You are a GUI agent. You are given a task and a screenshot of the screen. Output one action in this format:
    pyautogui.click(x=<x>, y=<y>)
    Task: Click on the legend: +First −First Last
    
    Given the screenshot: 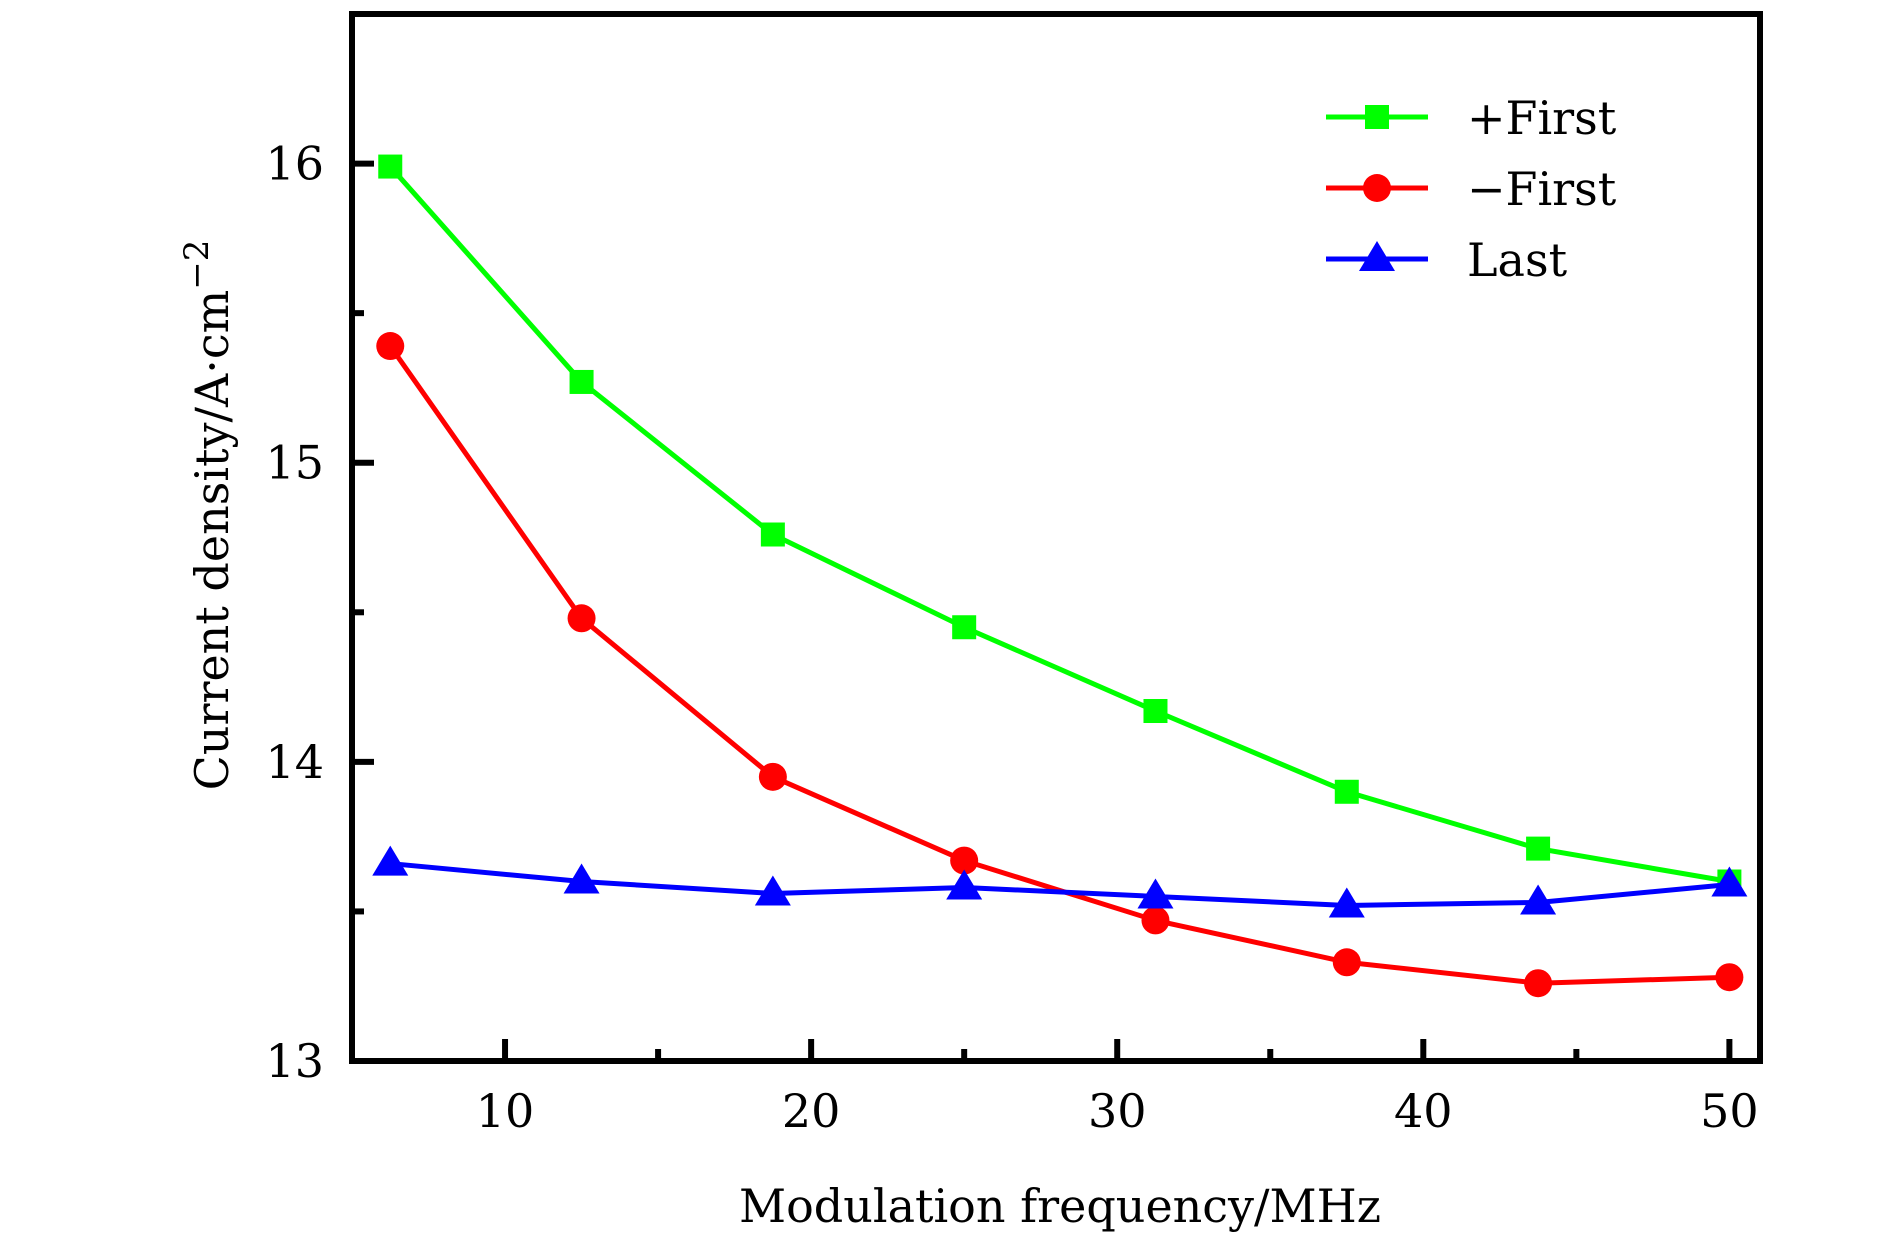 What is the action you would take?
    pyautogui.click(x=1471, y=189)
    